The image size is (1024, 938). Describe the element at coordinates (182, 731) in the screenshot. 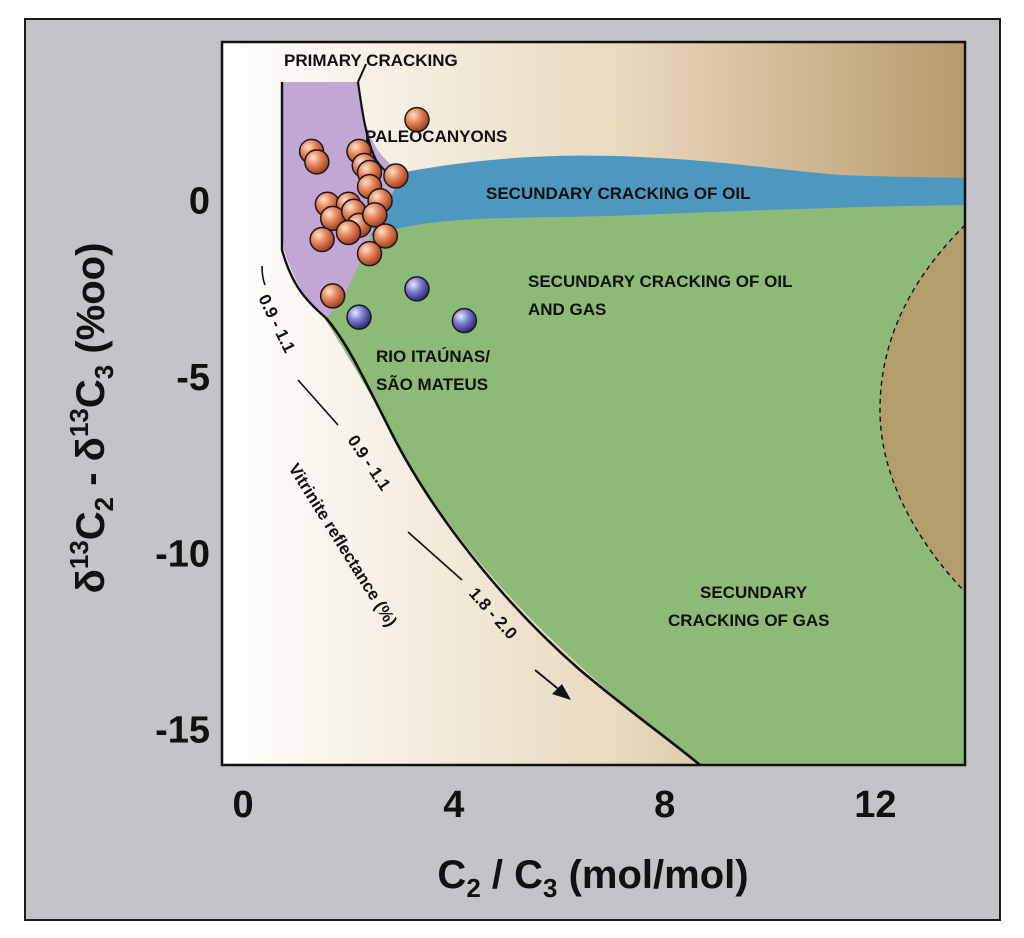

I see `y-tick-label: -15` at that location.